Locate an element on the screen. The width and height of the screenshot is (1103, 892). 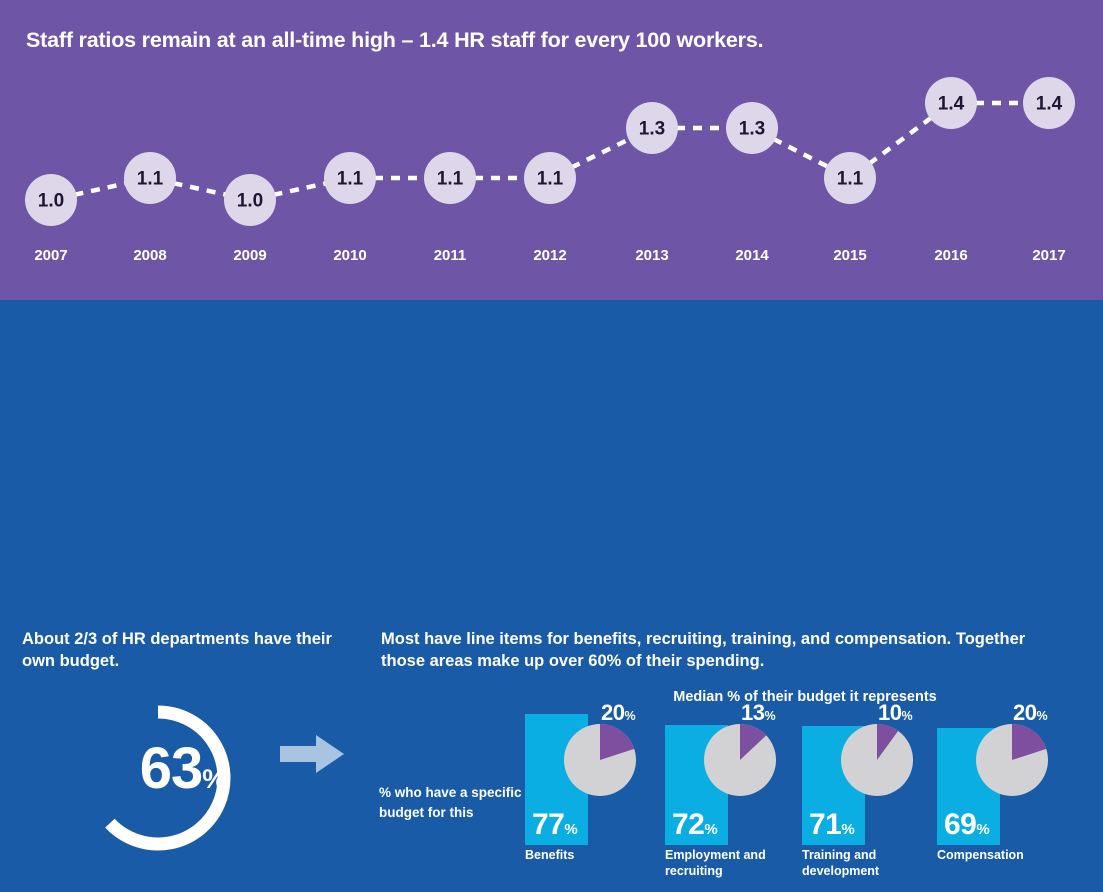
budget-category-label: Benefits is located at coordinates (550, 855).